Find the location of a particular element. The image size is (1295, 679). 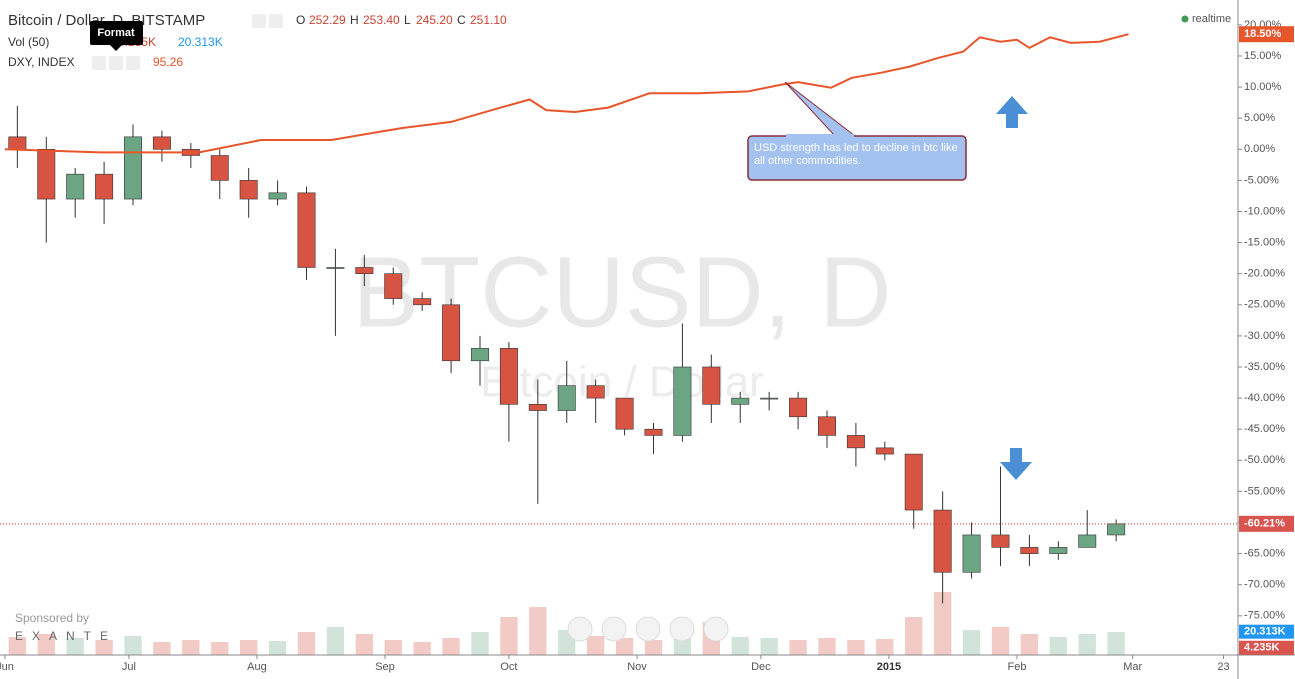

y-tick-label: -10.00% is located at coordinates (1264, 211).